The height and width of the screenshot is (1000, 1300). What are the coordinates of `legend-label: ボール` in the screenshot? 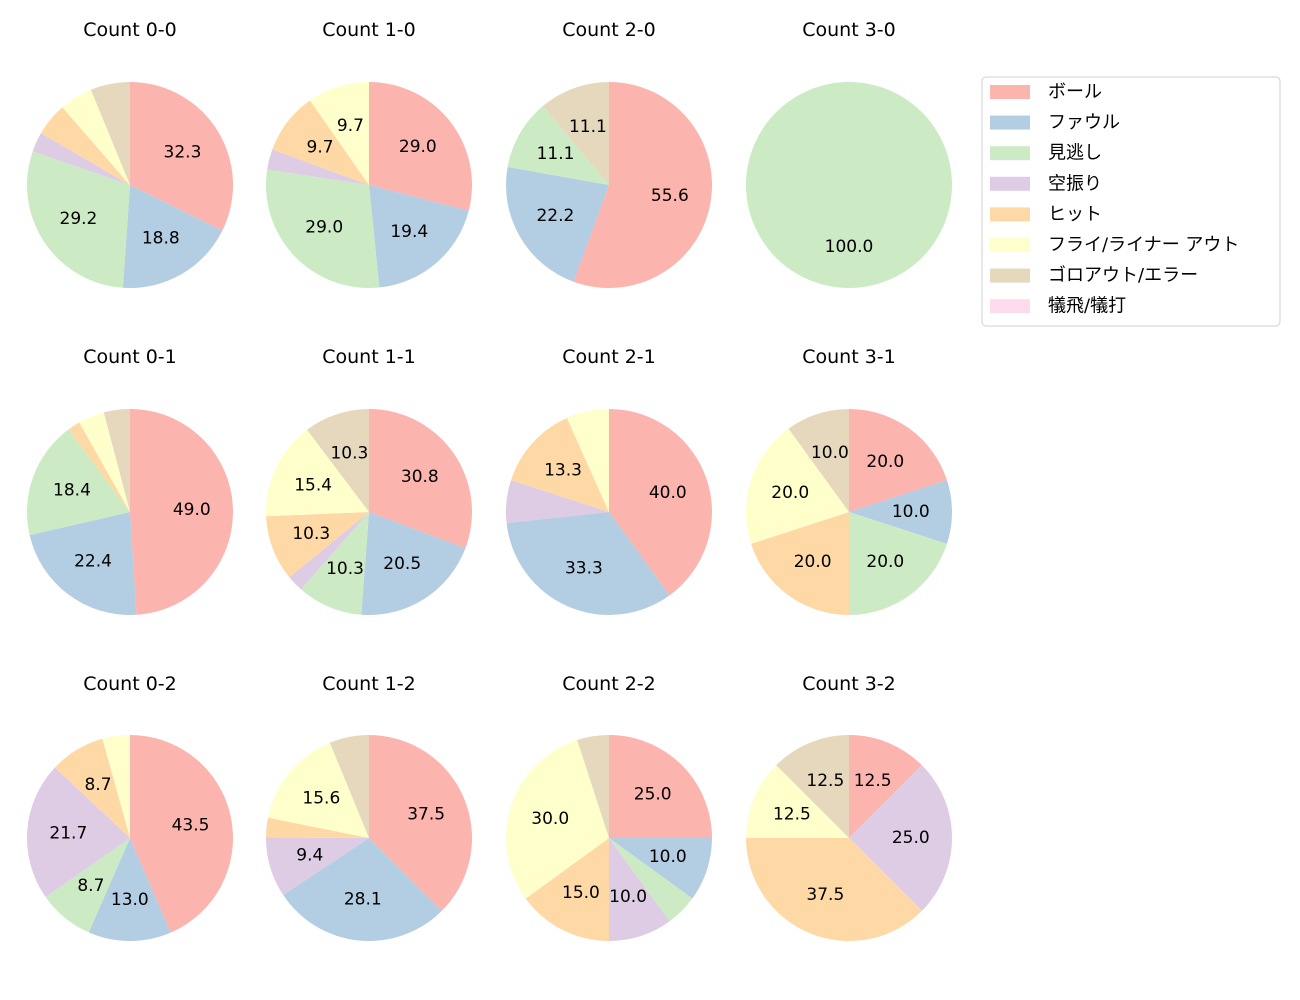 It's located at (1075, 92).